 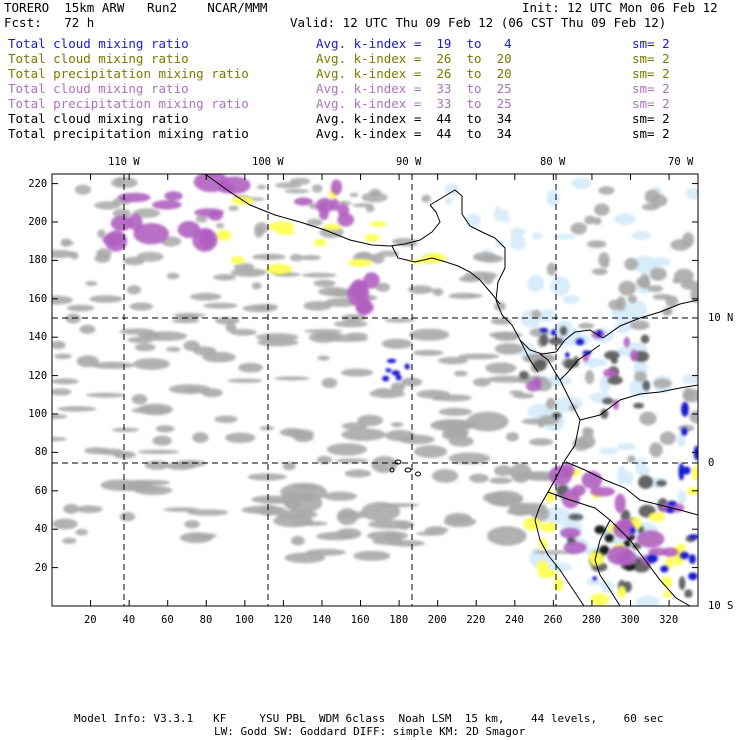 What do you see at coordinates (540, 454) in the screenshot?
I see `blue-cloud-layer` at bounding box center [540, 454].